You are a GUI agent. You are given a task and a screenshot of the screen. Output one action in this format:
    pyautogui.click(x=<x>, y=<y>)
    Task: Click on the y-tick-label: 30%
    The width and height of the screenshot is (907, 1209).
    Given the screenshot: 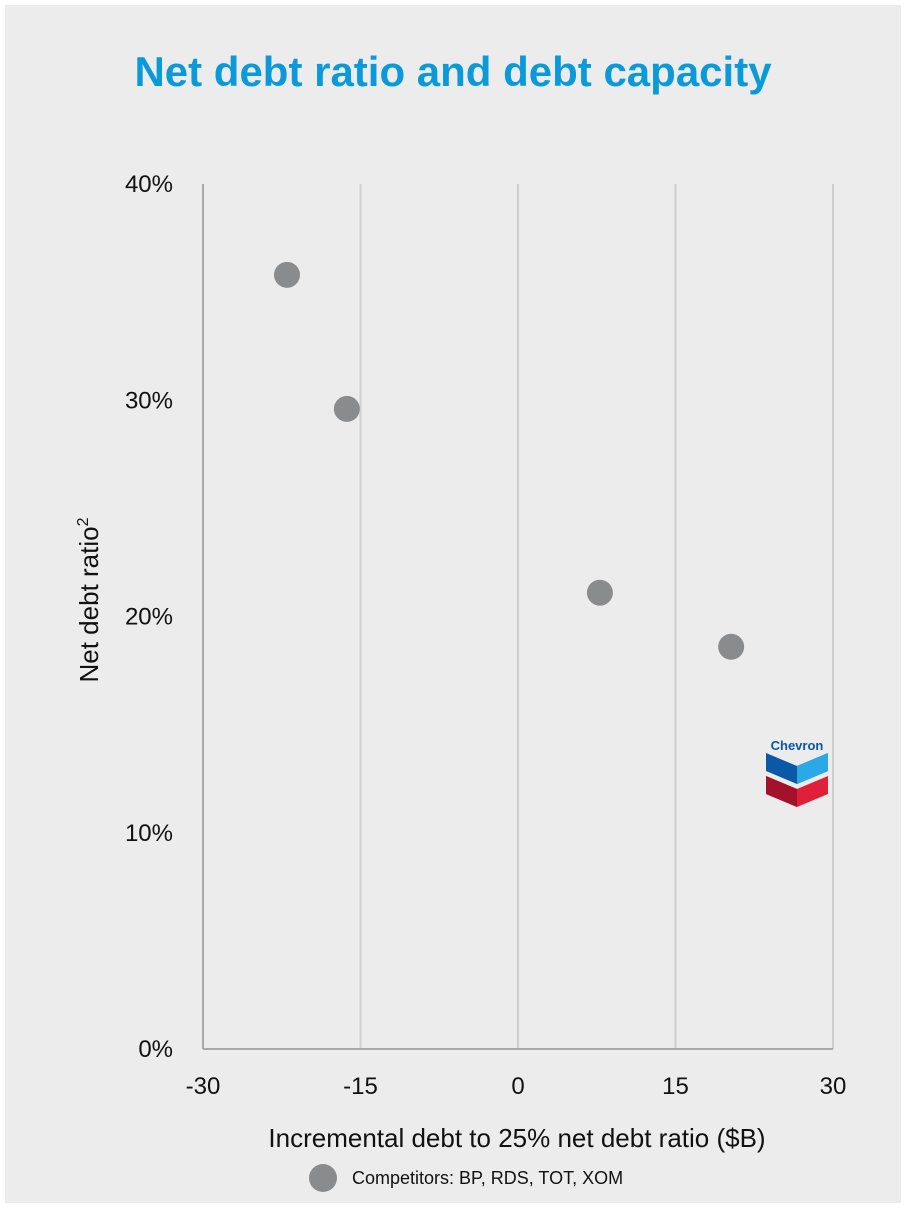 What is the action you would take?
    pyautogui.click(x=149, y=400)
    